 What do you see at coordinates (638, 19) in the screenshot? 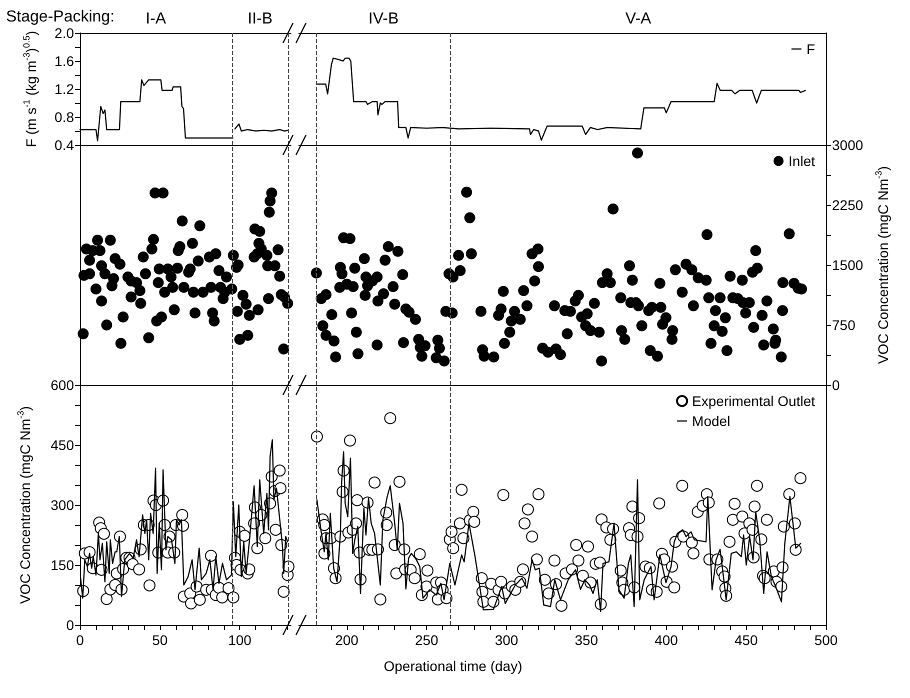
I see `text: V-A` at bounding box center [638, 19].